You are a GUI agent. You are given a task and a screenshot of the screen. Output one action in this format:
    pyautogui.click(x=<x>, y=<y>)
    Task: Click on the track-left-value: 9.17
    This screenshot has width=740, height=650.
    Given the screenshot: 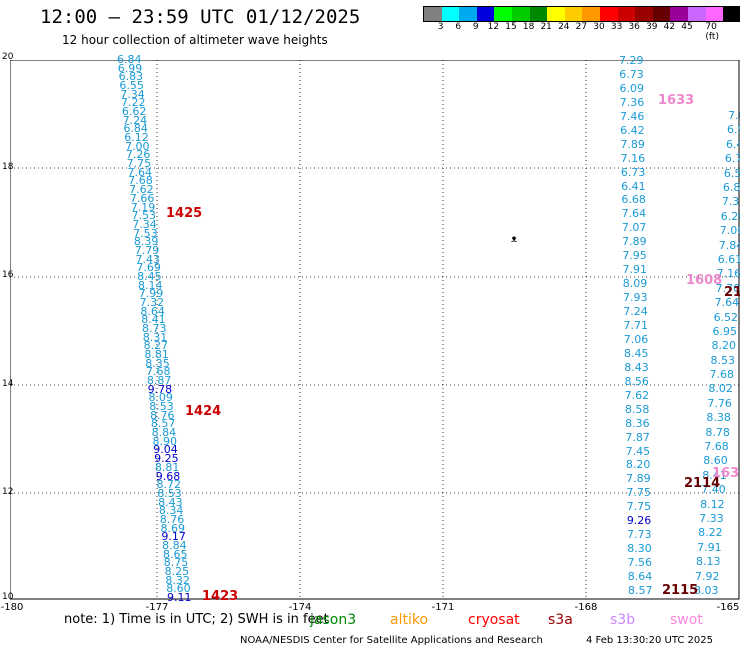 What is the action you would take?
    pyautogui.click(x=173, y=537)
    